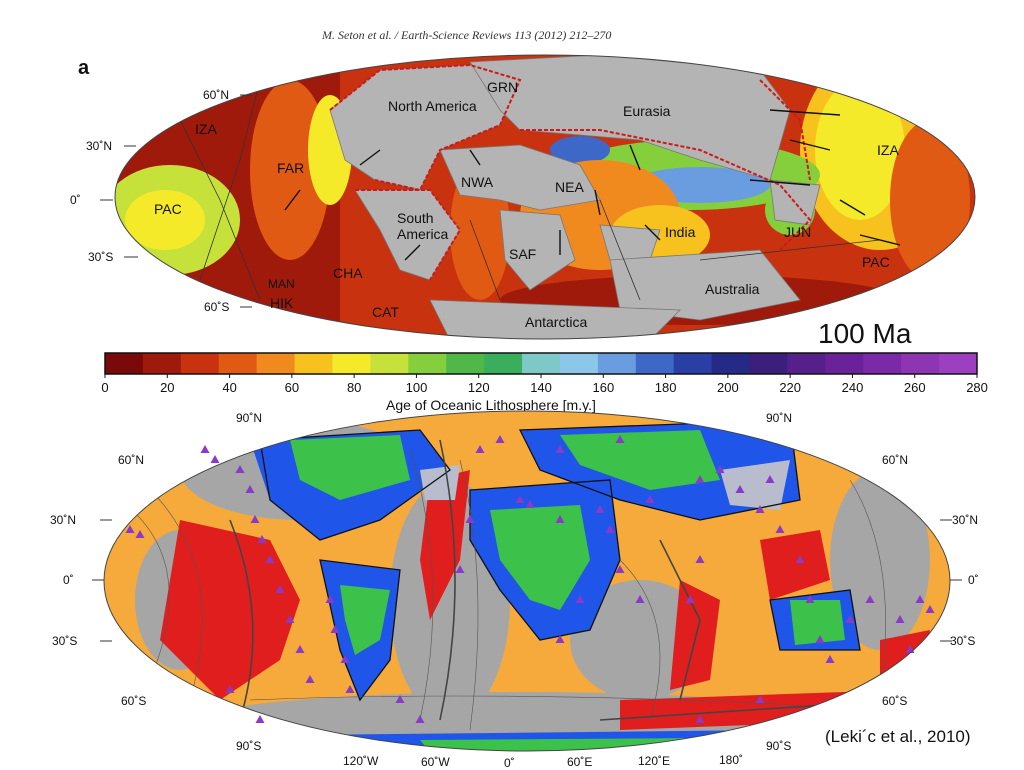 The image size is (1024, 770). Describe the element at coordinates (876, 262) in the screenshot. I see `plate-label: PAC` at that location.